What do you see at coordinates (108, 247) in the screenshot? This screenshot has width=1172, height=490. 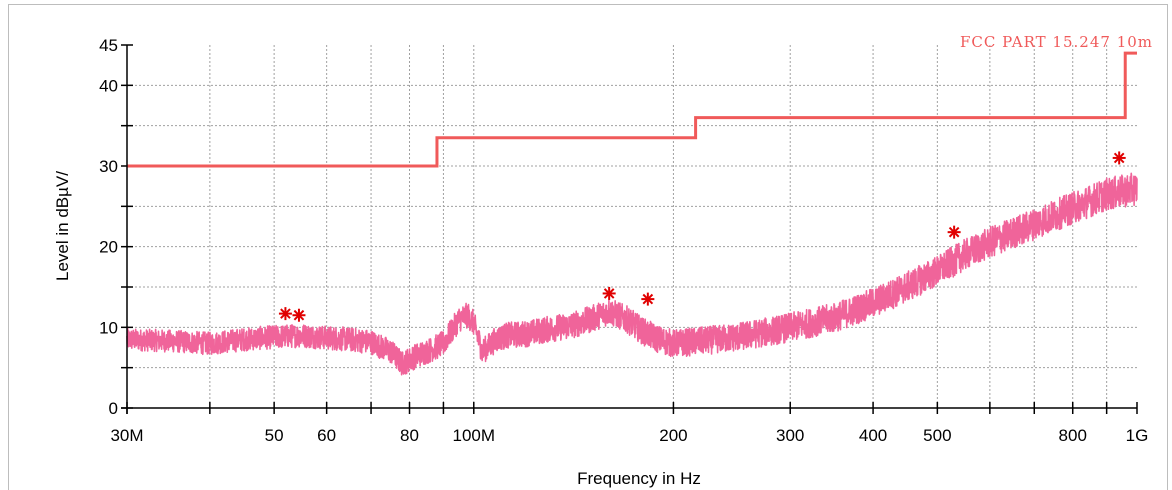 I see `y-tick-label: 20` at bounding box center [108, 247].